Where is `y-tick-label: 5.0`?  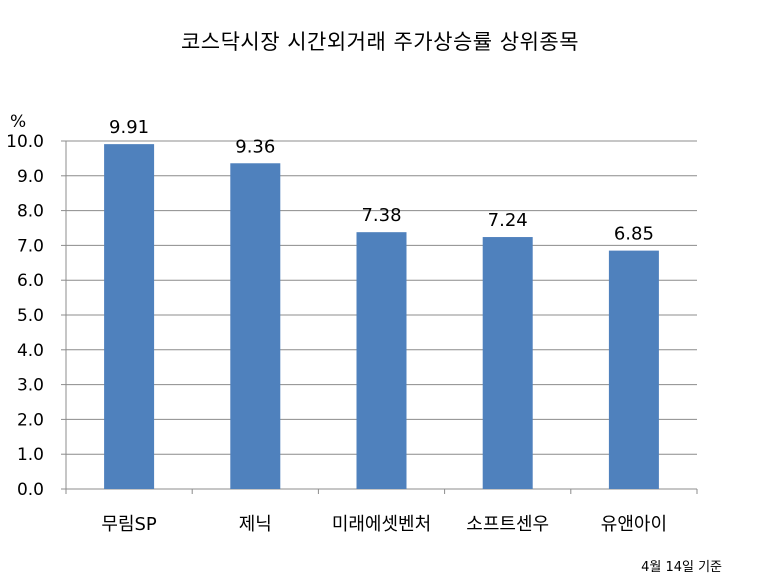
y-tick-label: 5.0 is located at coordinates (30, 316).